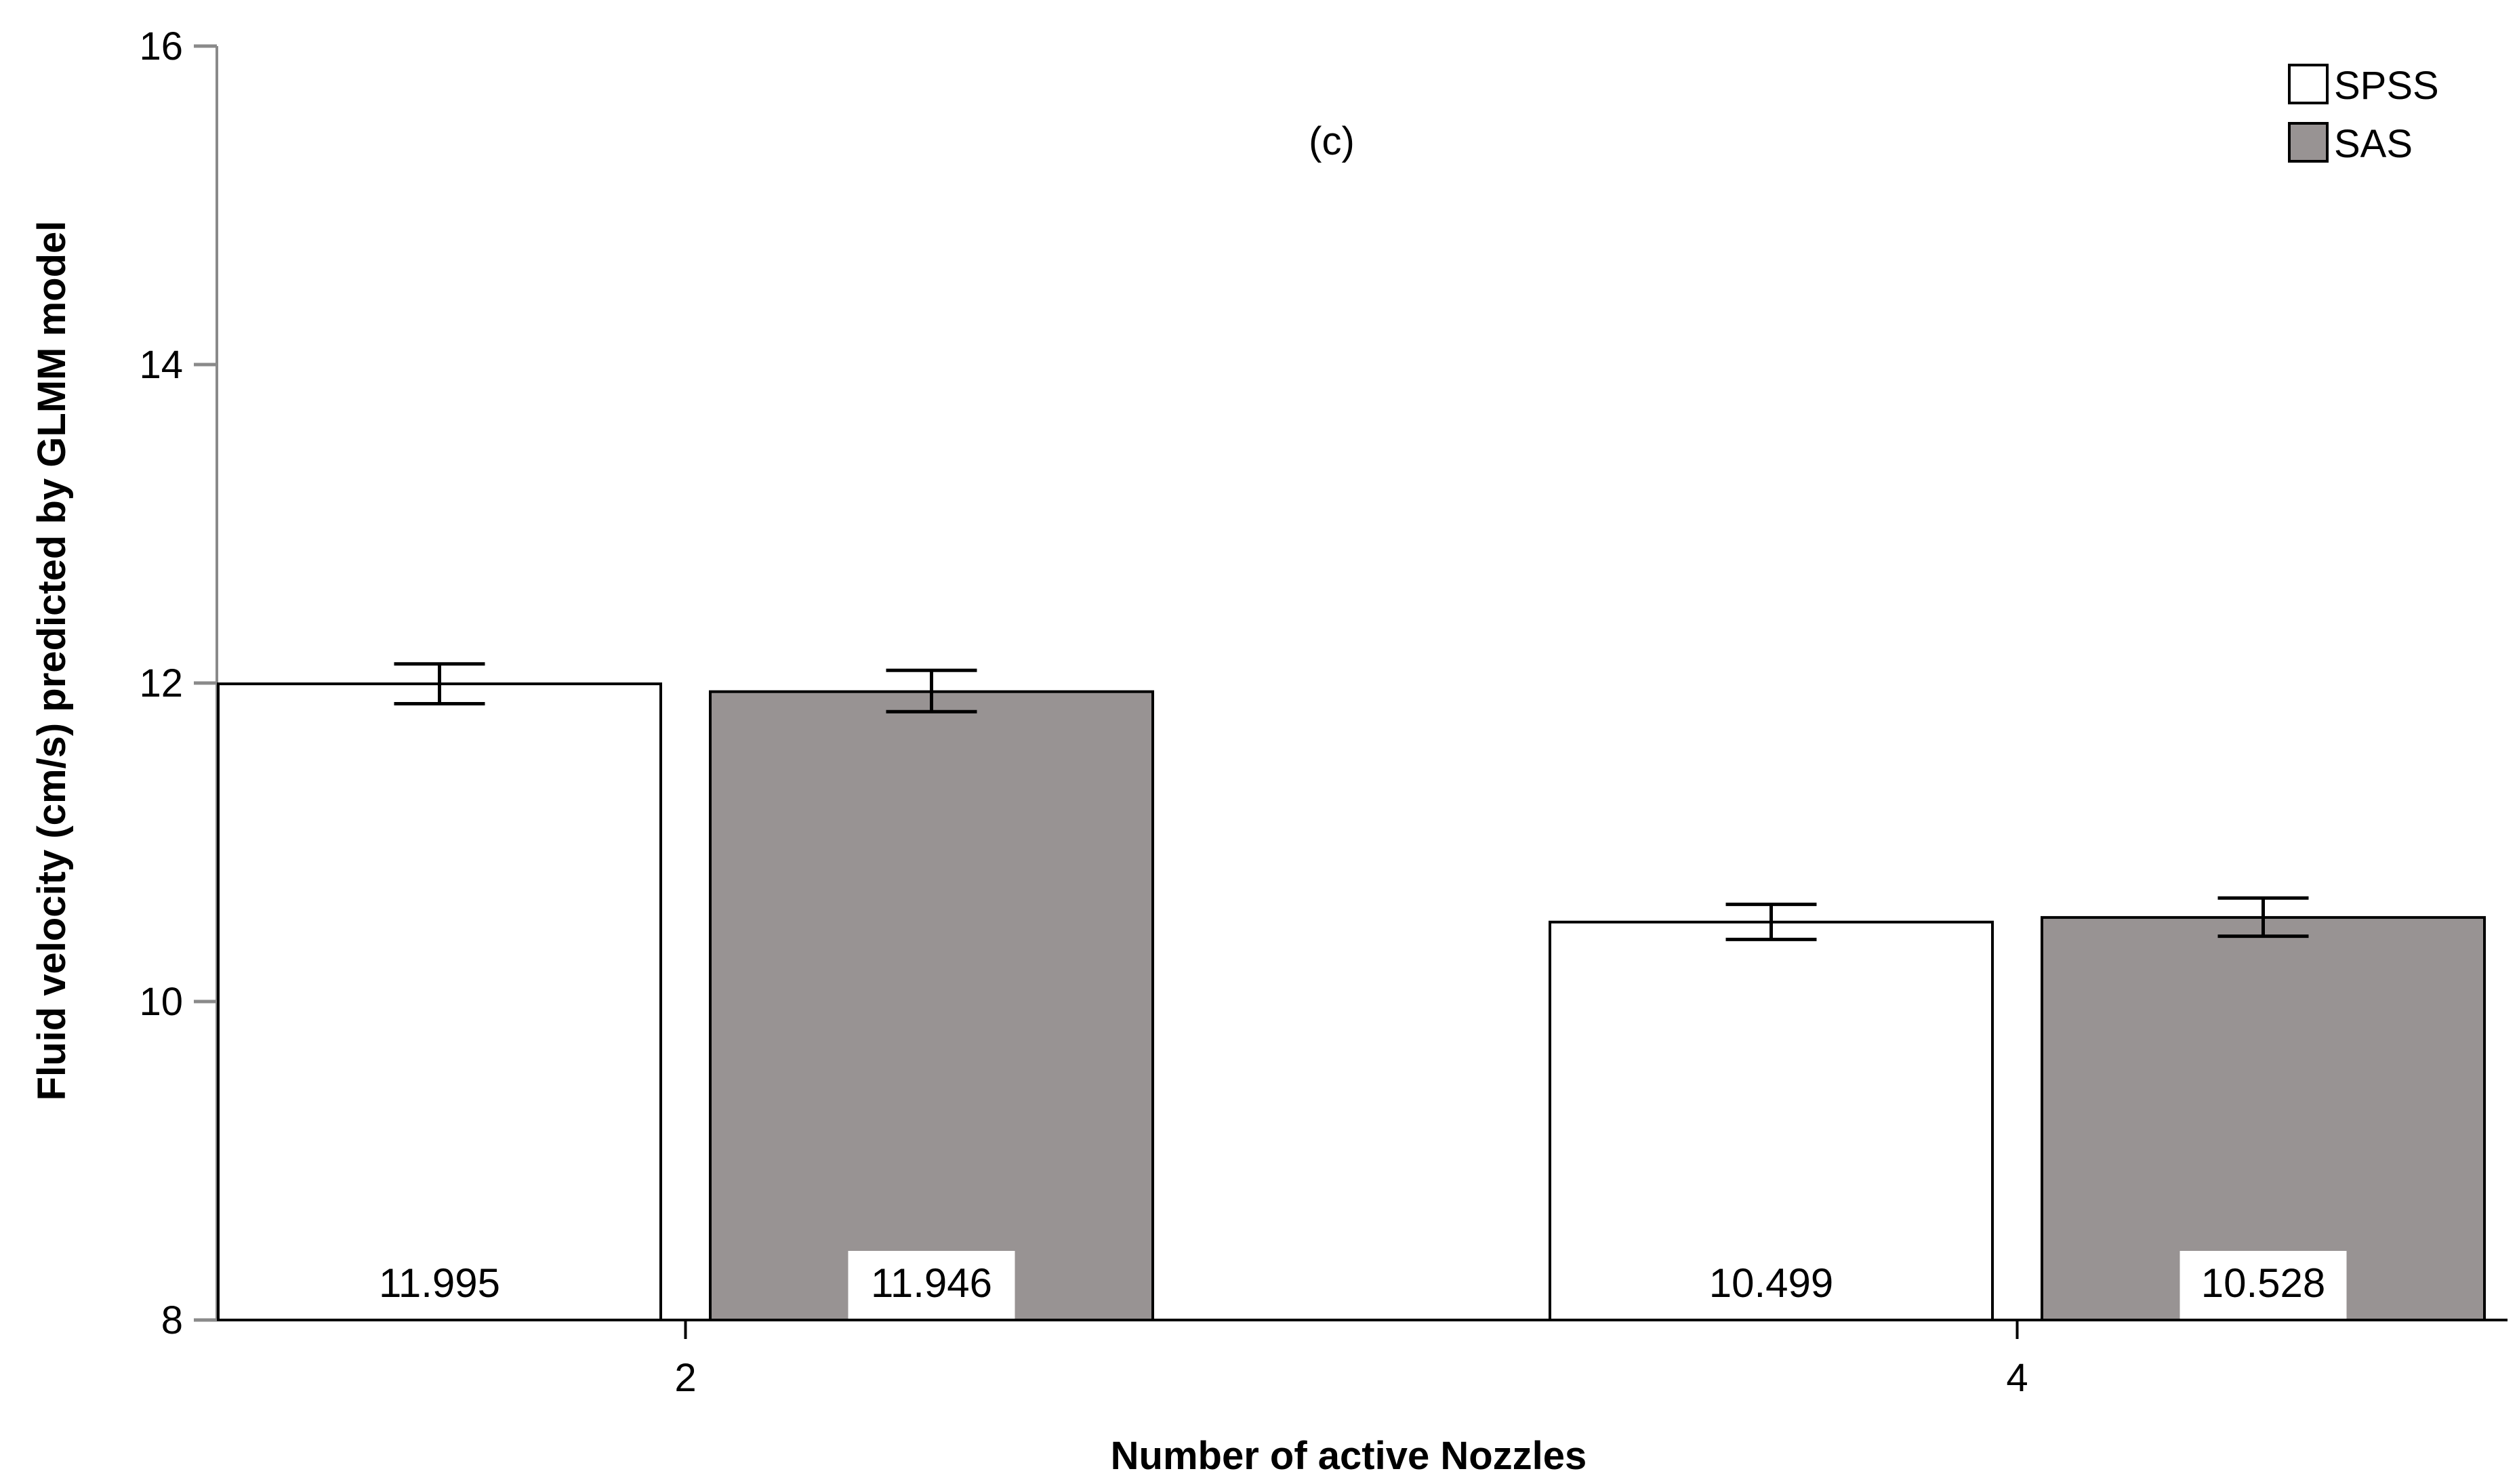 This screenshot has height=1484, width=2517. Describe the element at coordinates (2363, 115) in the screenshot. I see `legend: SPSS SAS` at that location.